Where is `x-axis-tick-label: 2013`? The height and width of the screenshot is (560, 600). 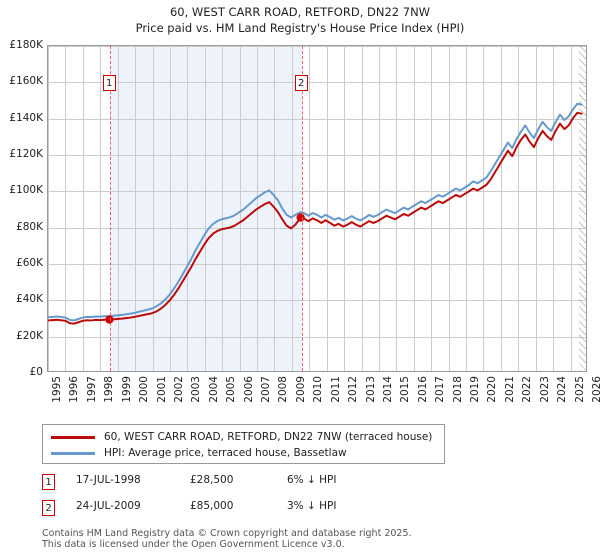 x-axis-tick-label: 2013 is located at coordinates (370, 389).